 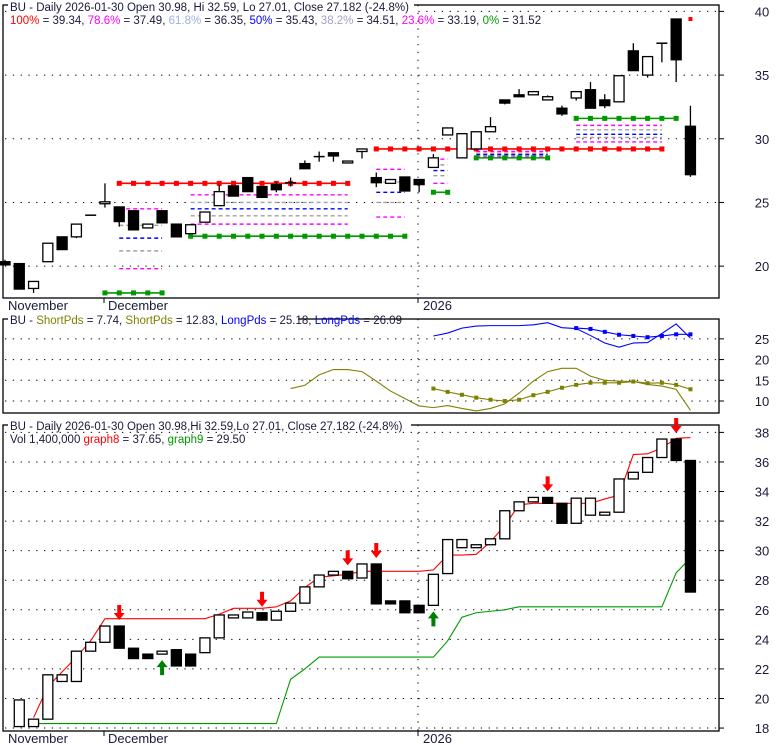 I want to click on y-tick-label: 38, so click(x=762, y=432).